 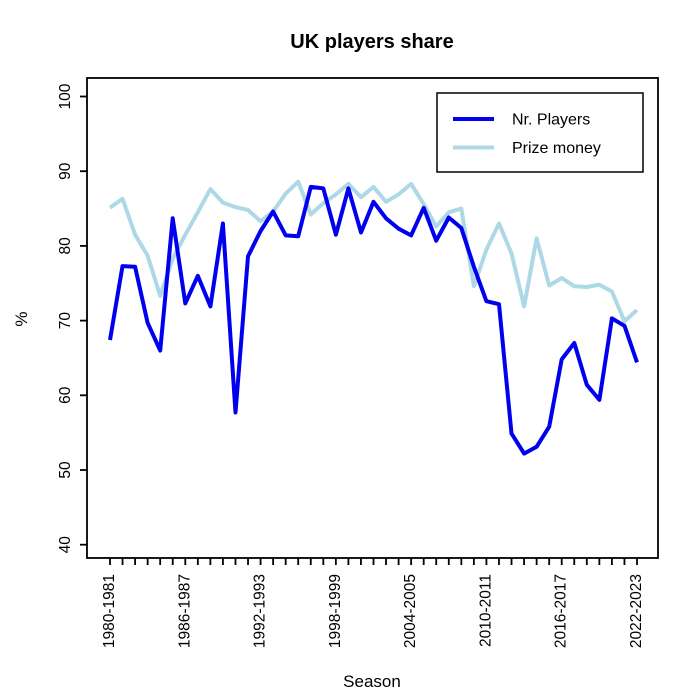 What do you see at coordinates (65, 246) in the screenshot?
I see `y-tick-label: 80` at bounding box center [65, 246].